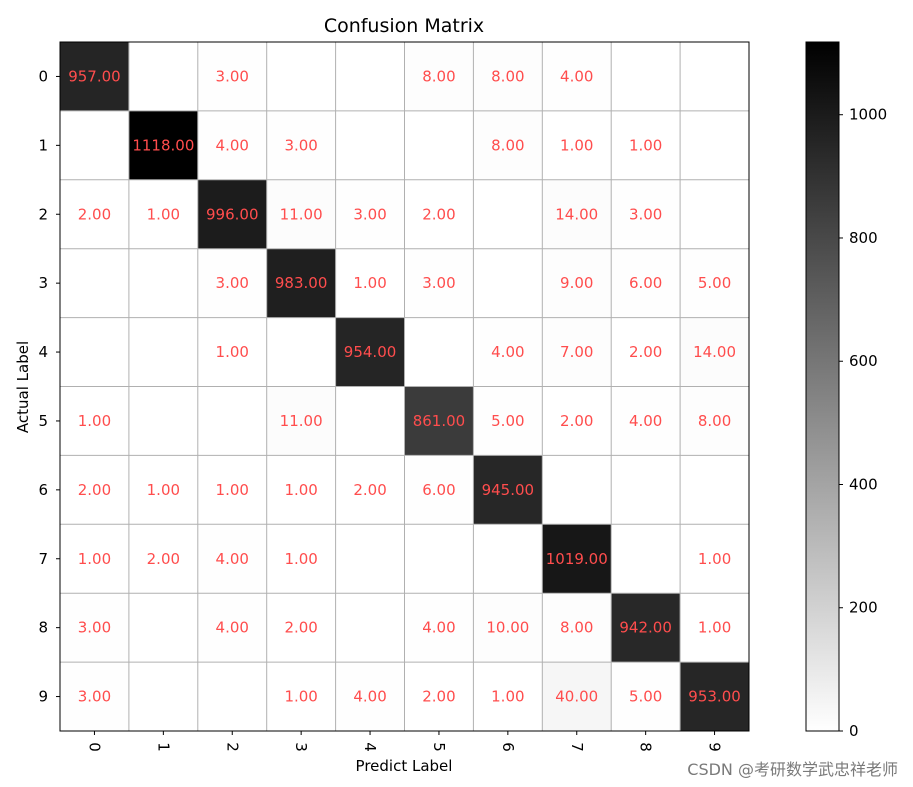  I want to click on cell-r0-c5, so click(439, 76).